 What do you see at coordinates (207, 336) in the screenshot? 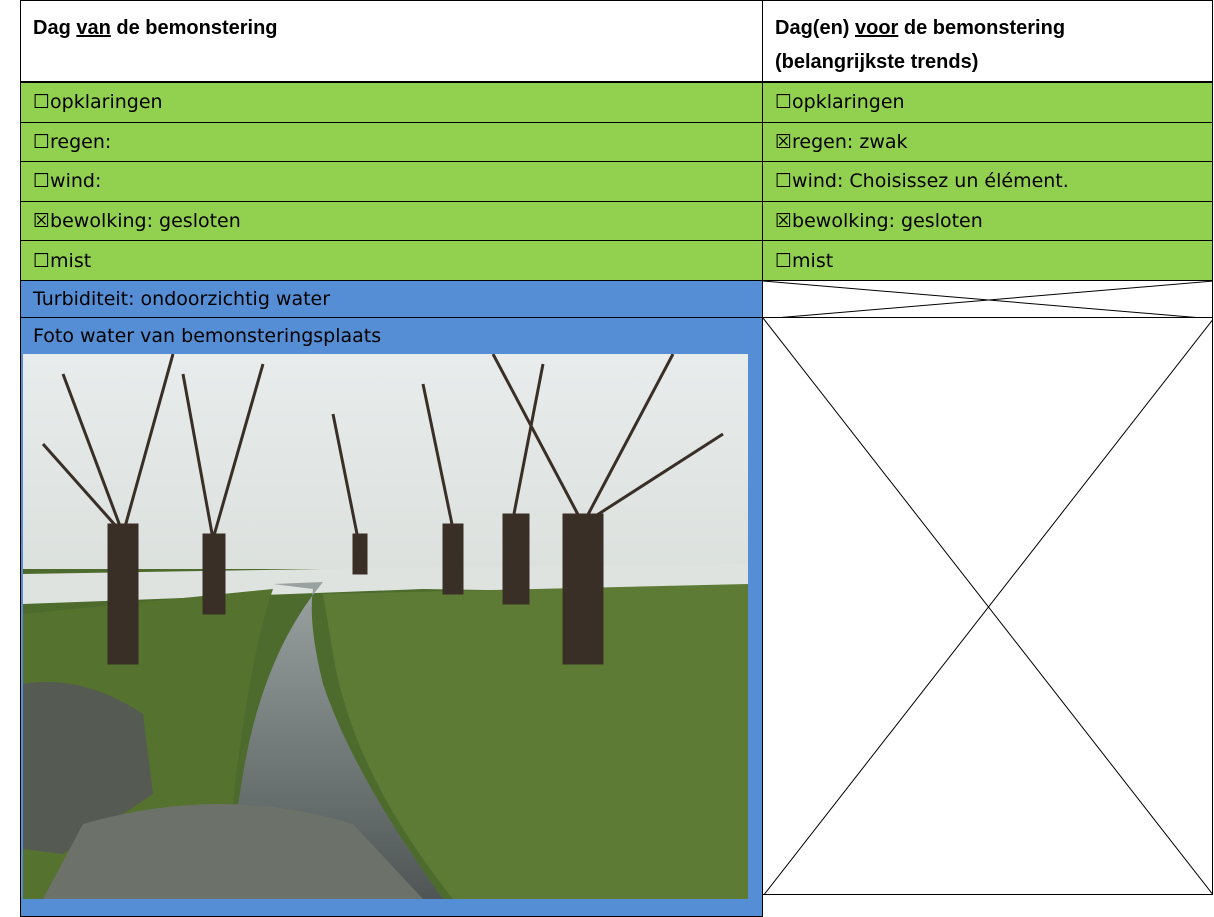
I see `photo-label: Foto water van bemonsteringsplaats` at bounding box center [207, 336].